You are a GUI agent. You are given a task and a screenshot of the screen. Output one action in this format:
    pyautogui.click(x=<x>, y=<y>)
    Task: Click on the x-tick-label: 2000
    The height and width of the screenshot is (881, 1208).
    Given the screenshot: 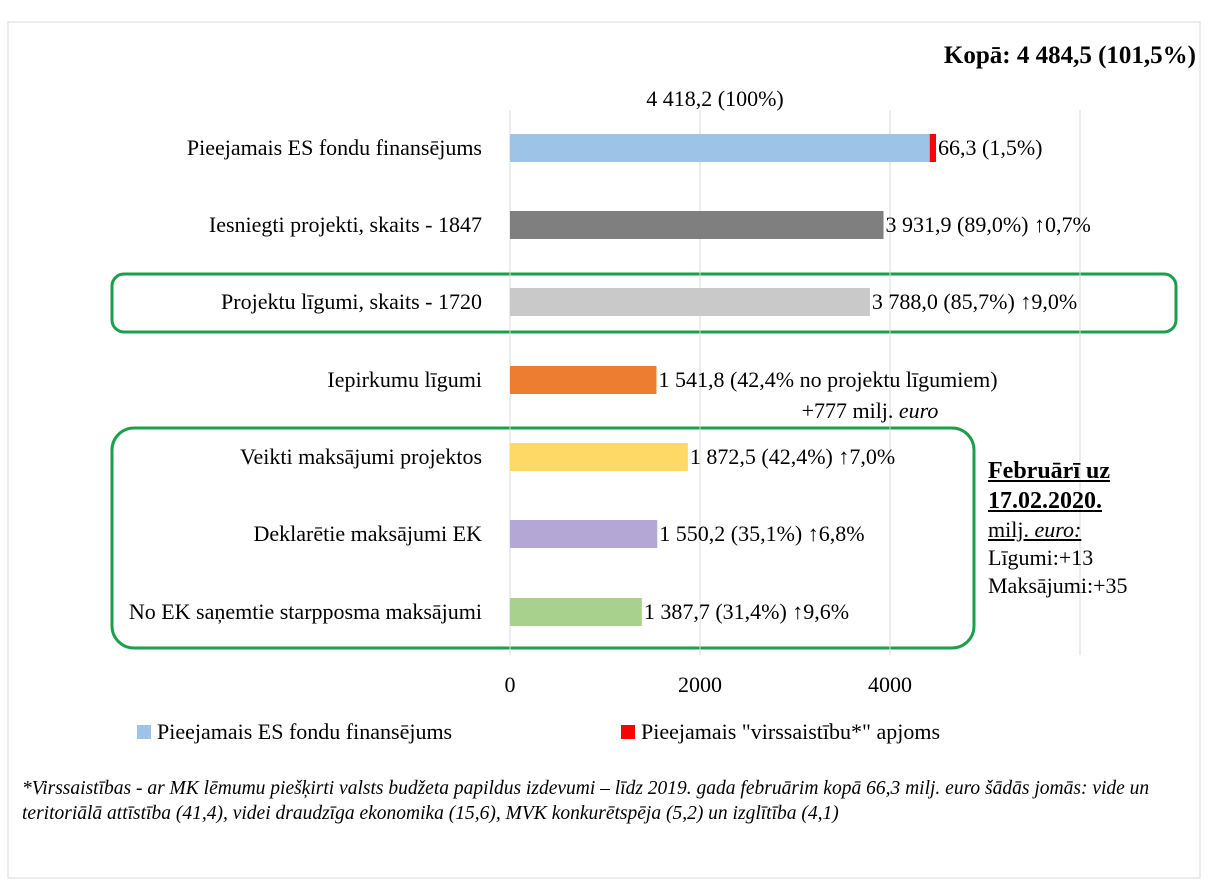 What is the action you would take?
    pyautogui.click(x=700, y=684)
    